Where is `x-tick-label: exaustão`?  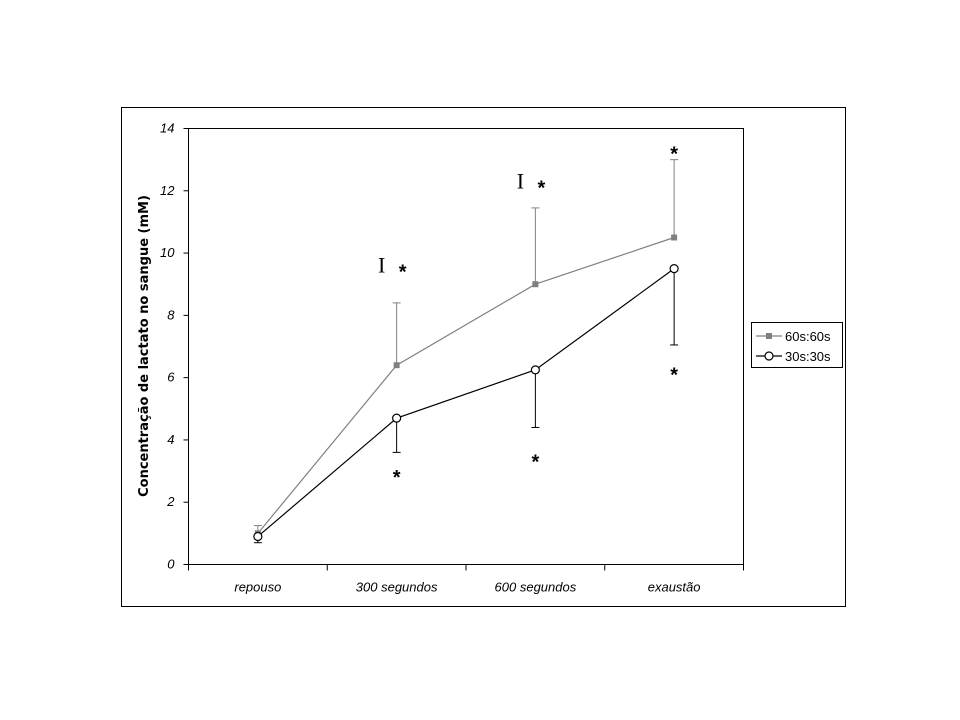 x-tick-label: exaustão is located at coordinates (674, 587).